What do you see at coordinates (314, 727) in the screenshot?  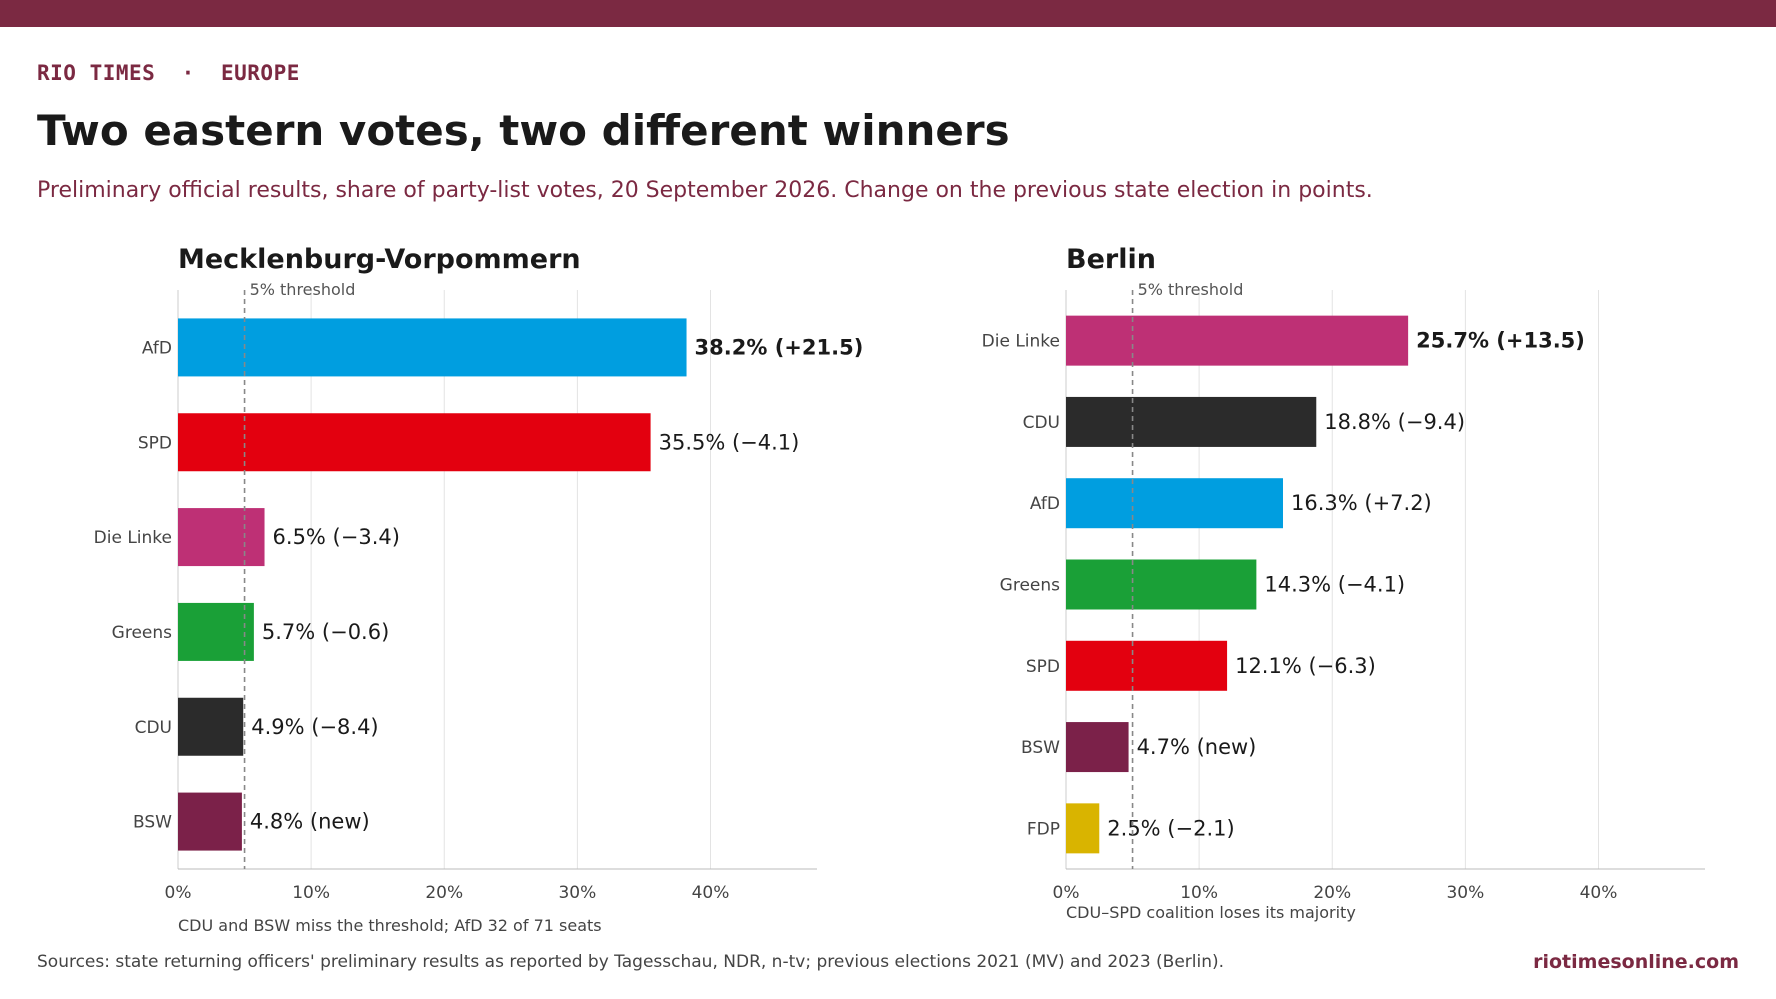 I see `data-label: 4.9% (−8.4)` at bounding box center [314, 727].